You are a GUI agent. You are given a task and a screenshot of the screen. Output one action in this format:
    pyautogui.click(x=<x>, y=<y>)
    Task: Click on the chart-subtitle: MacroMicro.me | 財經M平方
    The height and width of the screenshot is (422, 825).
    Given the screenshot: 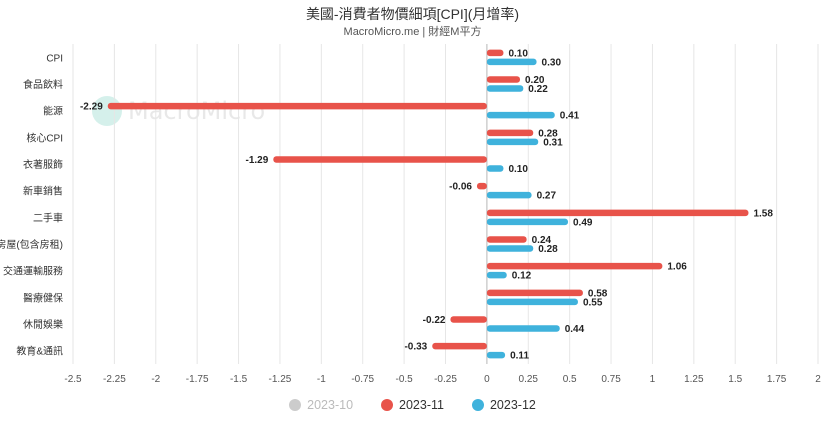 What is the action you would take?
    pyautogui.click(x=412, y=32)
    